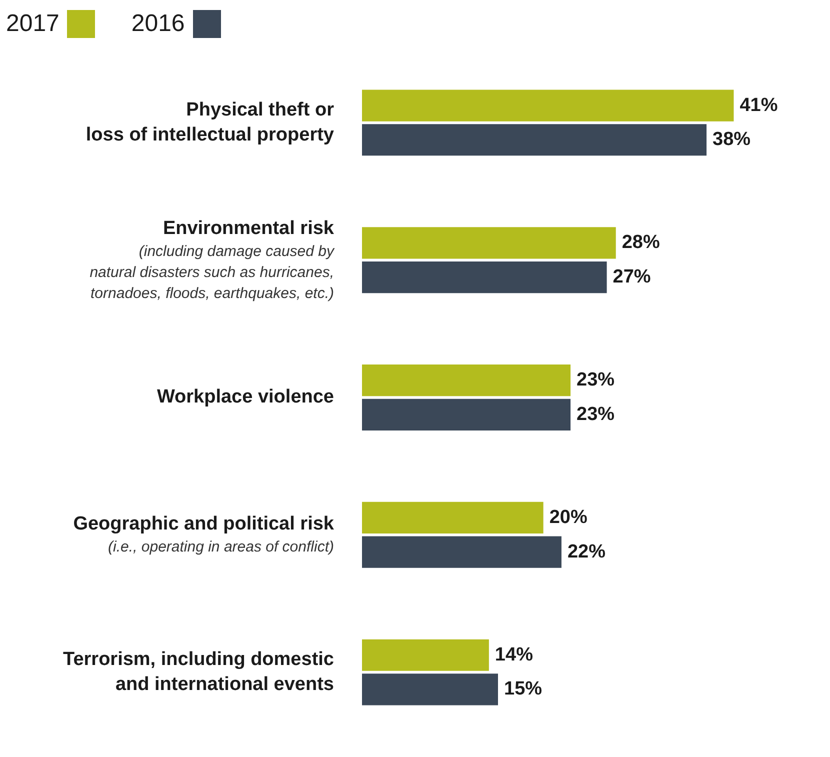 This screenshot has height=757, width=830. Describe the element at coordinates (759, 105) in the screenshot. I see `data-label: 41%` at that location.